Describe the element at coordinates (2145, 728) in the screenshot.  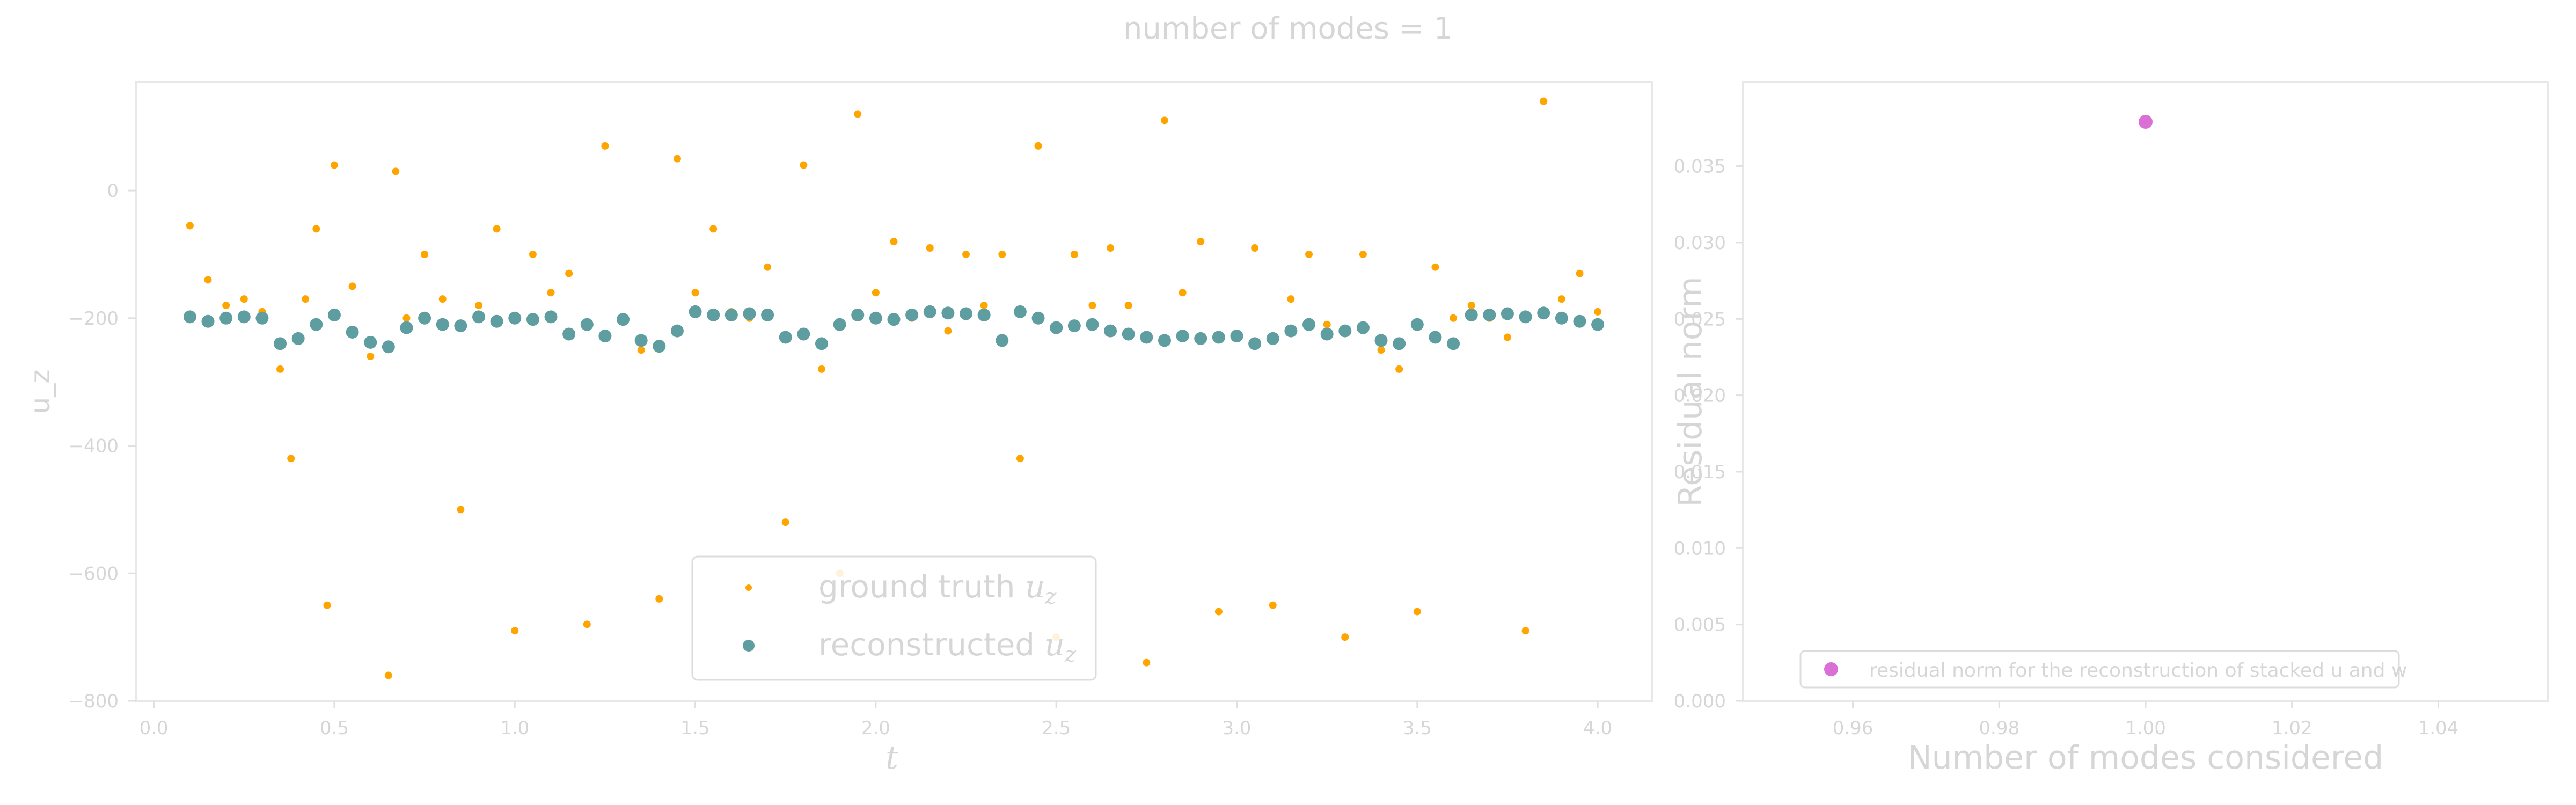
I see `right-x-tick-label: 1.00` at that location.